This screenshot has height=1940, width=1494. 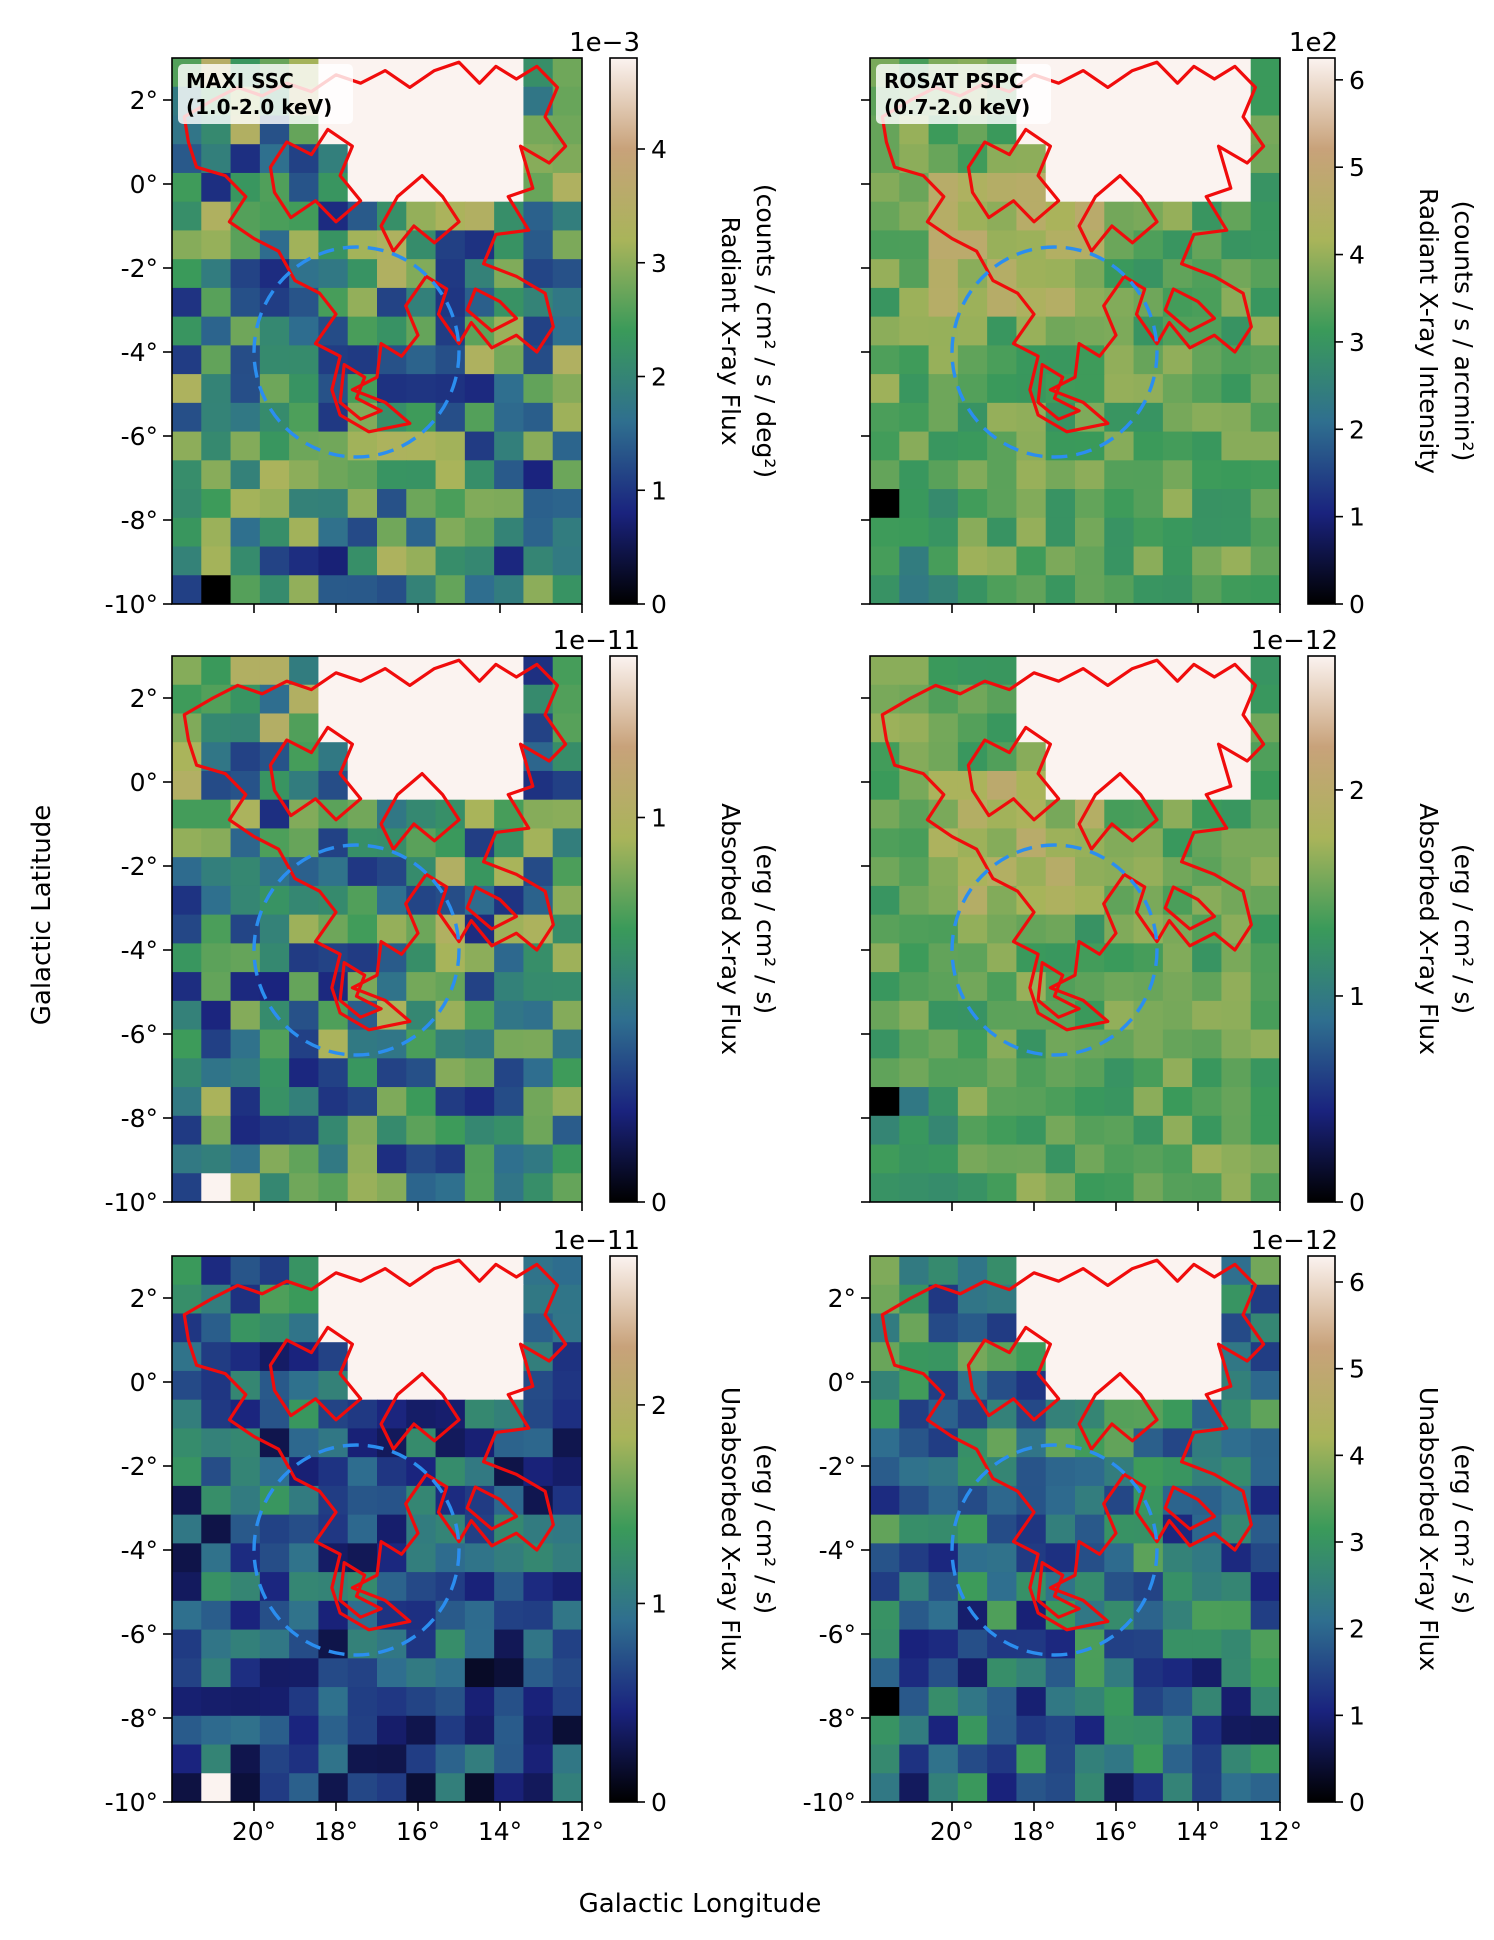 I want to click on colorbar-tick-label: 4, so click(x=1357, y=255).